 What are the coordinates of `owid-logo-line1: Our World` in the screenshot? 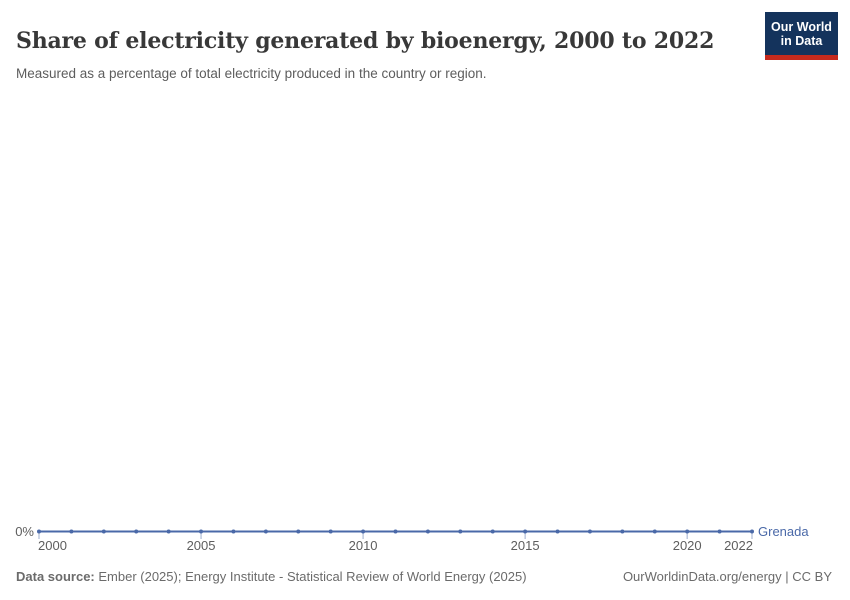 It's located at (801, 26).